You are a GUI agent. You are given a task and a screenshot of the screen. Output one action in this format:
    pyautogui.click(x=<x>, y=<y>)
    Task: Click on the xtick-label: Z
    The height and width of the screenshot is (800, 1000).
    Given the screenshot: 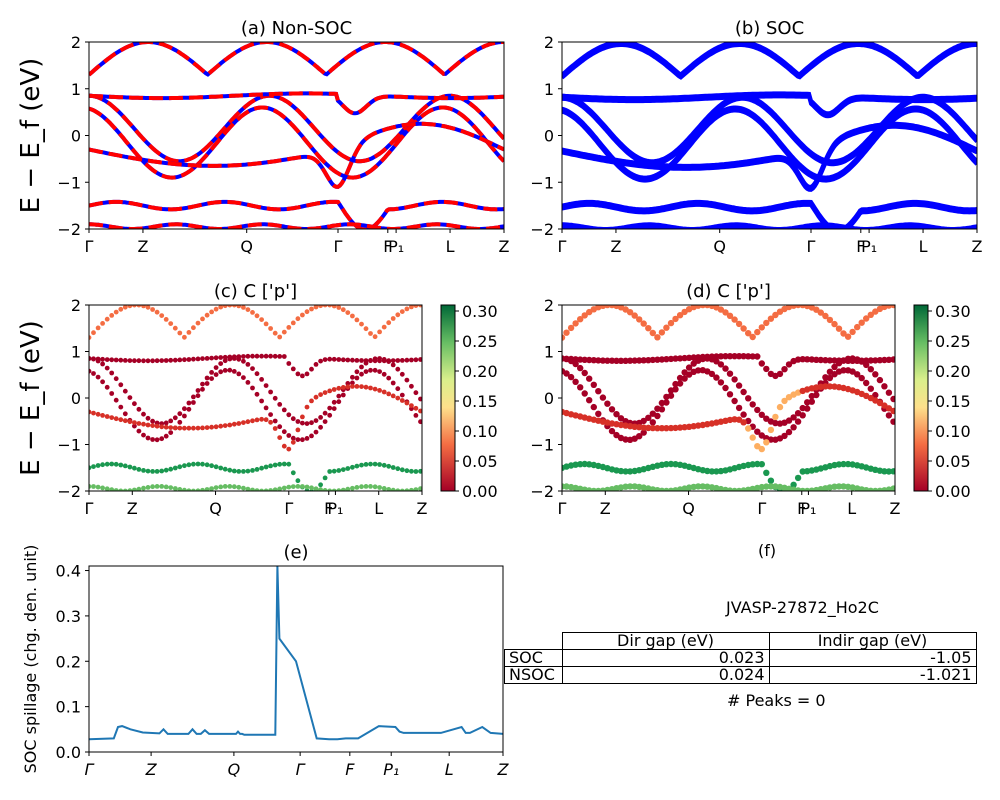 What is the action you would take?
    pyautogui.click(x=151, y=769)
    